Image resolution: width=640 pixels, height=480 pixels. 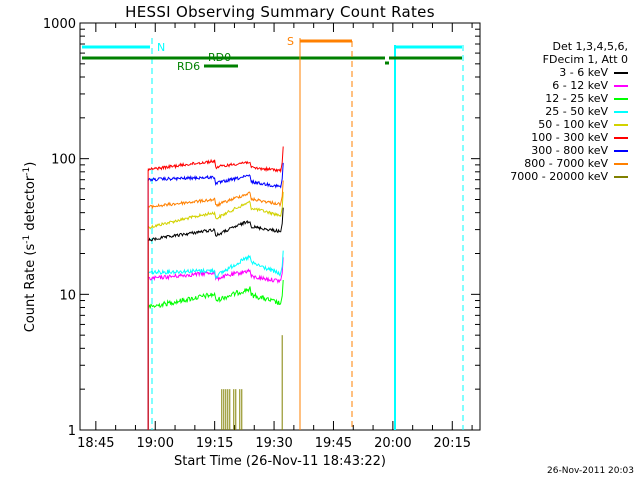 I want to click on legend-entry: 3 - 6 keV, so click(x=557, y=72).